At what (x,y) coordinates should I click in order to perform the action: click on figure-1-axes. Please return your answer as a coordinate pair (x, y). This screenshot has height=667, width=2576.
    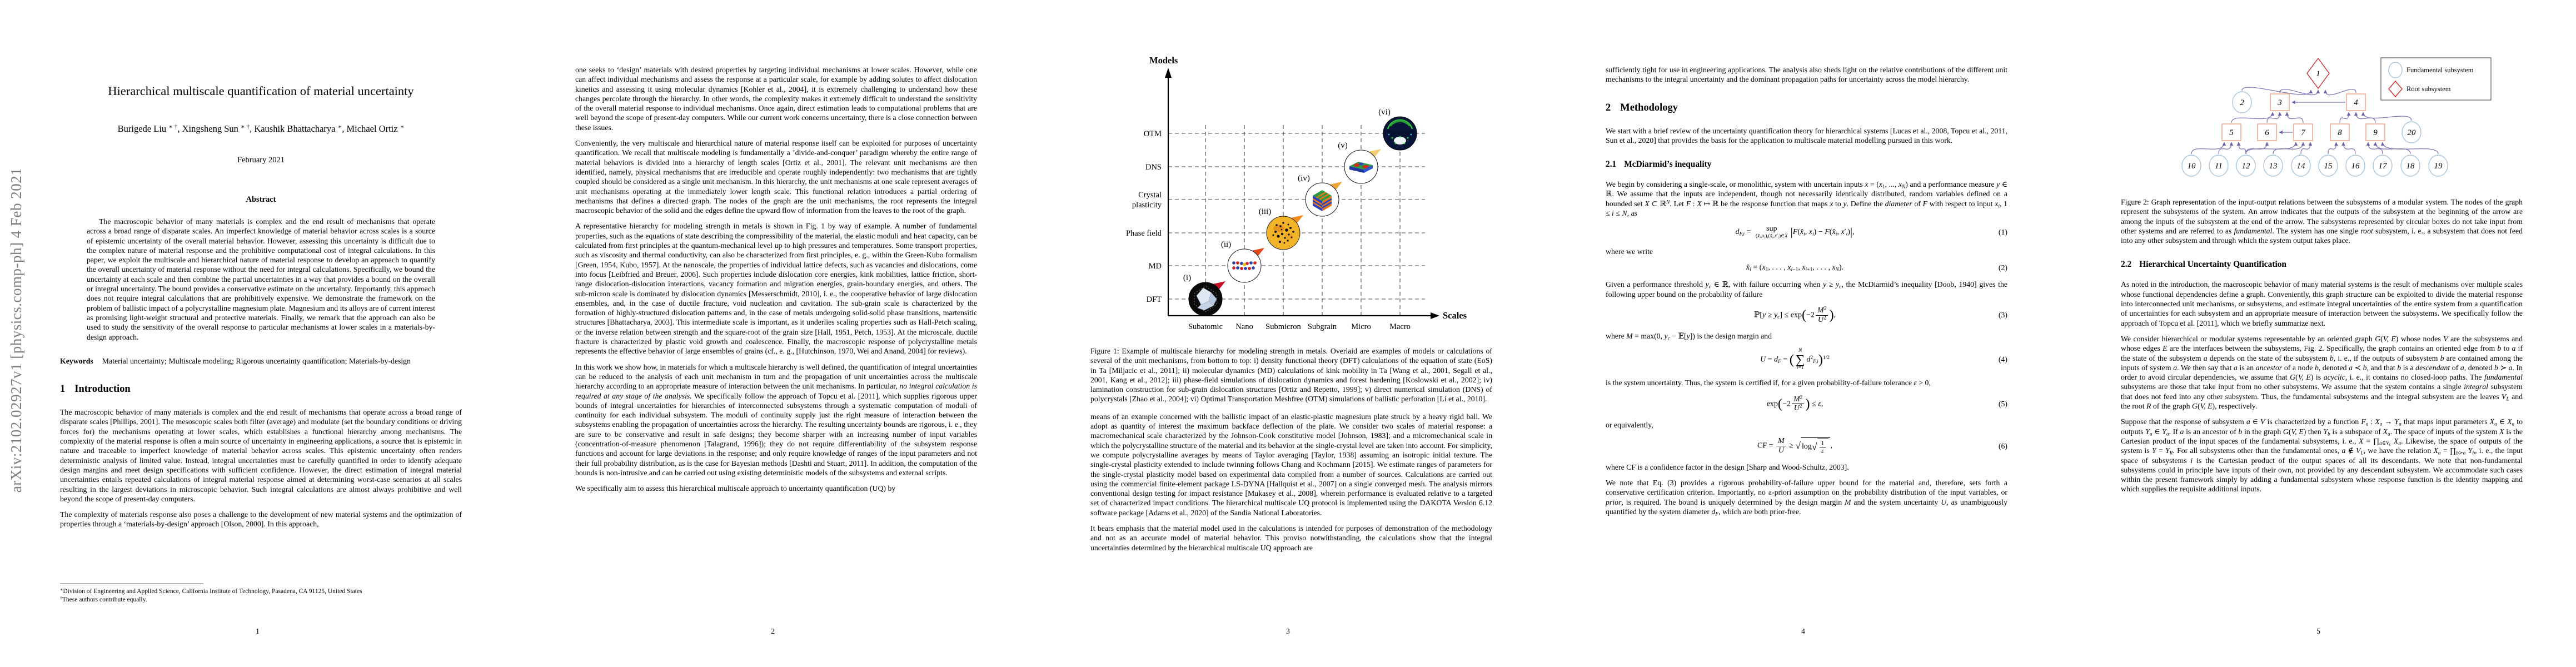
    Looking at the image, I should click on (1301, 193).